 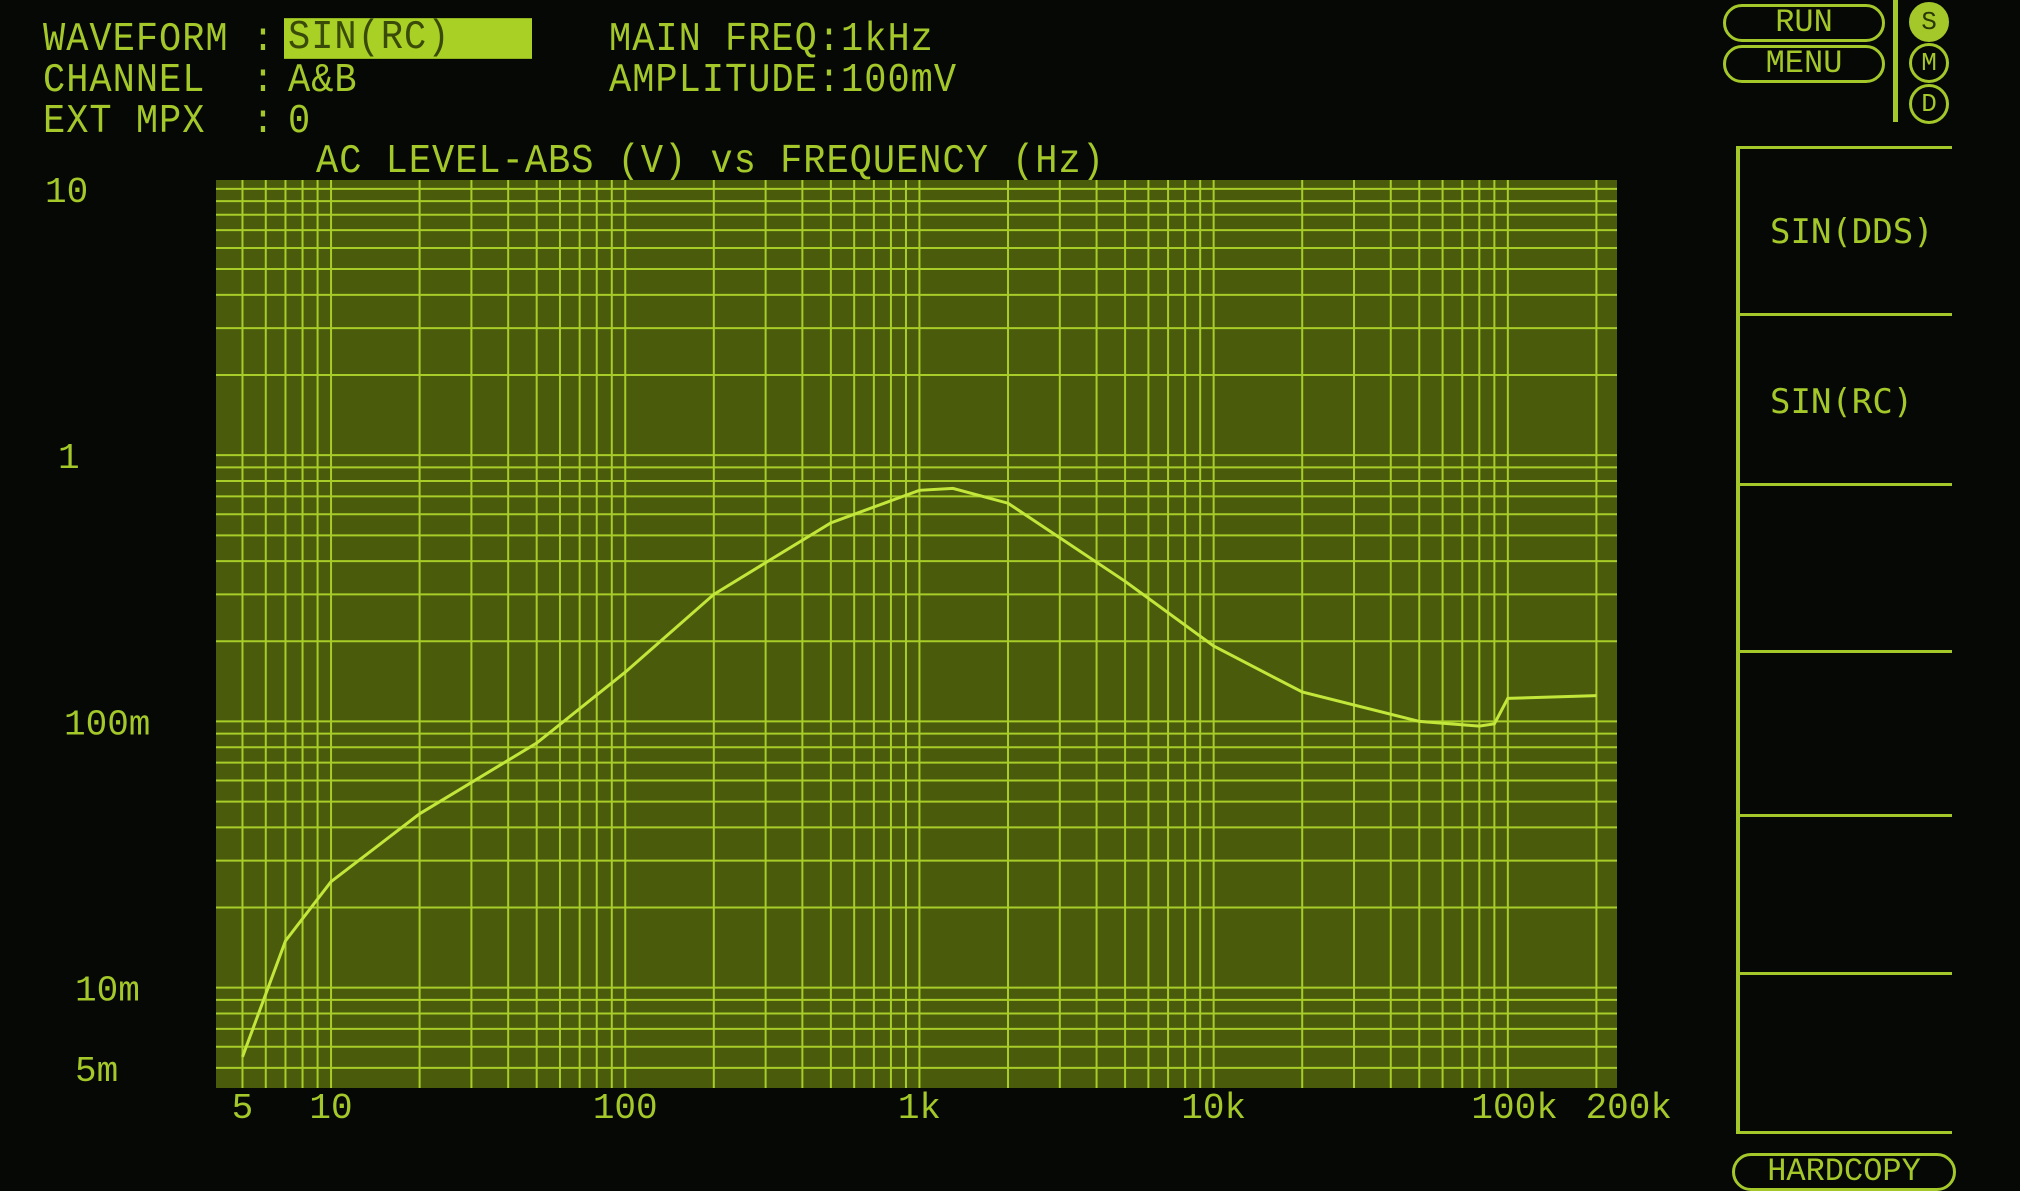 What do you see at coordinates (919, 1108) in the screenshot?
I see `x-tick-label: 1k` at bounding box center [919, 1108].